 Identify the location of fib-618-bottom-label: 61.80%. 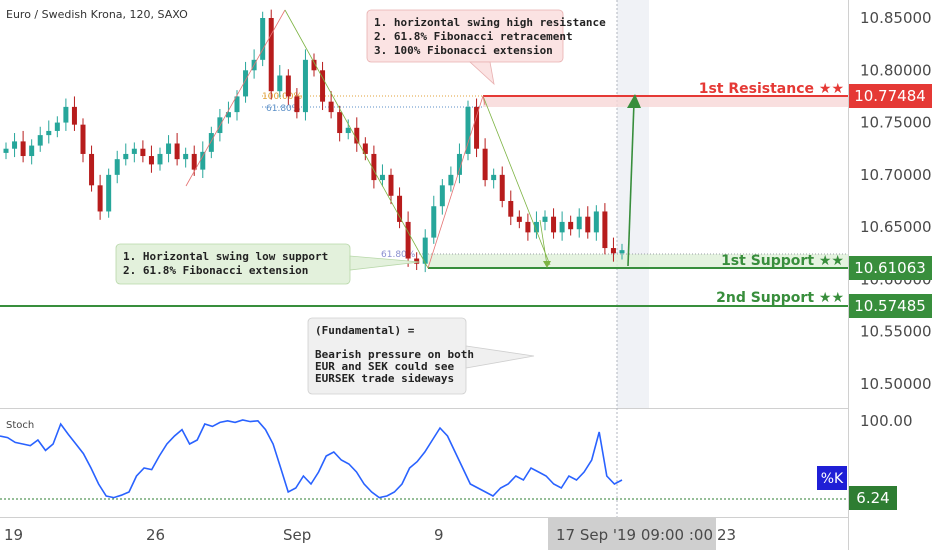
(398, 255).